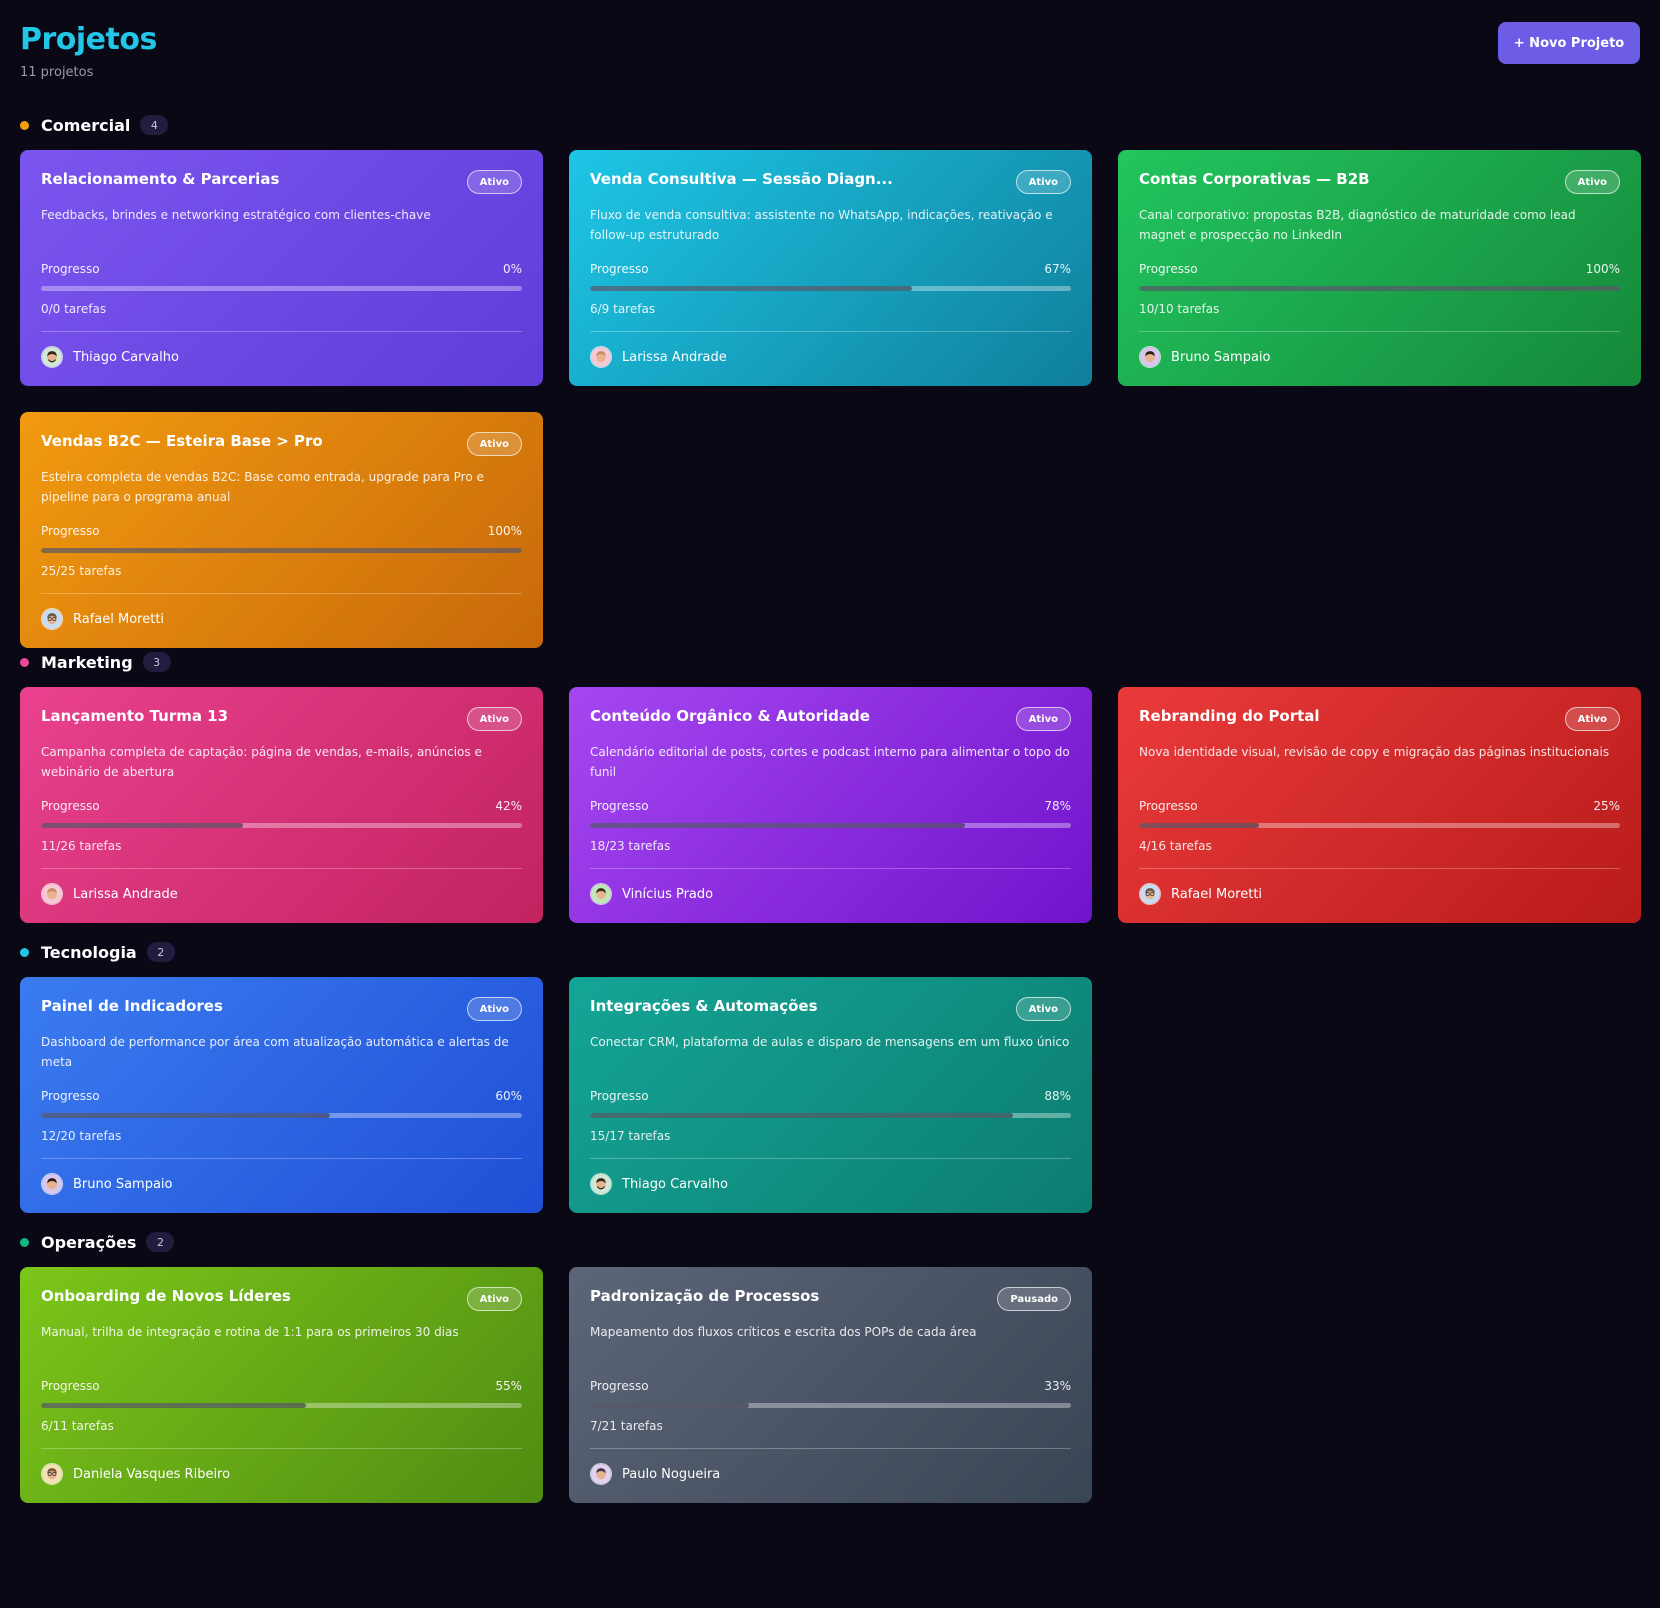 This screenshot has height=1608, width=1660. What do you see at coordinates (705, 1296) in the screenshot?
I see `project-title: Padronização de Processos` at bounding box center [705, 1296].